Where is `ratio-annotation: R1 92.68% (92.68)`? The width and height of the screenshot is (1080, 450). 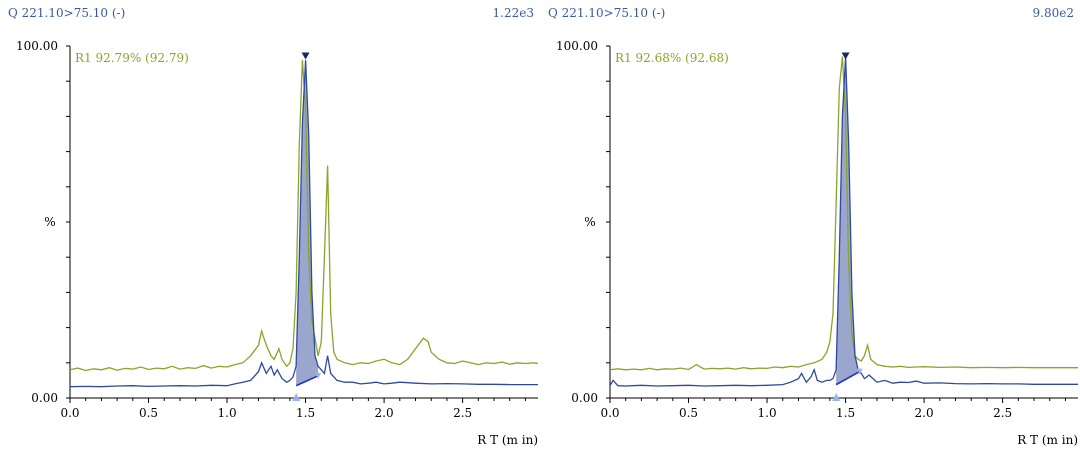
ratio-annotation: R1 92.68% (92.68) is located at coordinates (672, 58).